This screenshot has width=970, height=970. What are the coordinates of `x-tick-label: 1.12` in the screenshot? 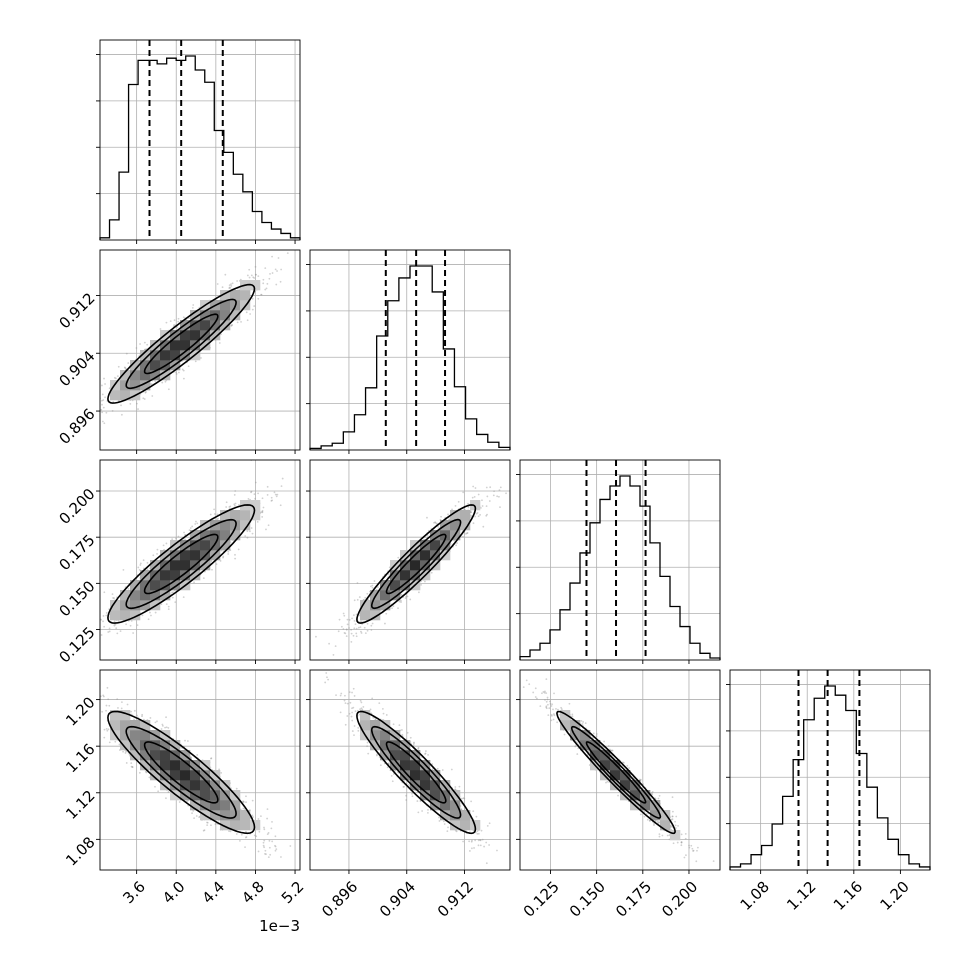 It's located at (801, 896).